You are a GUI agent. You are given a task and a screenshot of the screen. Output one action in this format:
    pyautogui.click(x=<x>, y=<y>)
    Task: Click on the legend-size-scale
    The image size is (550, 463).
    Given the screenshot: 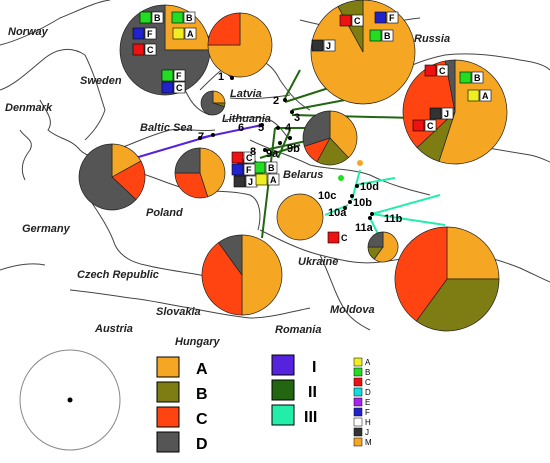 What is the action you would take?
    pyautogui.click(x=70, y=400)
    